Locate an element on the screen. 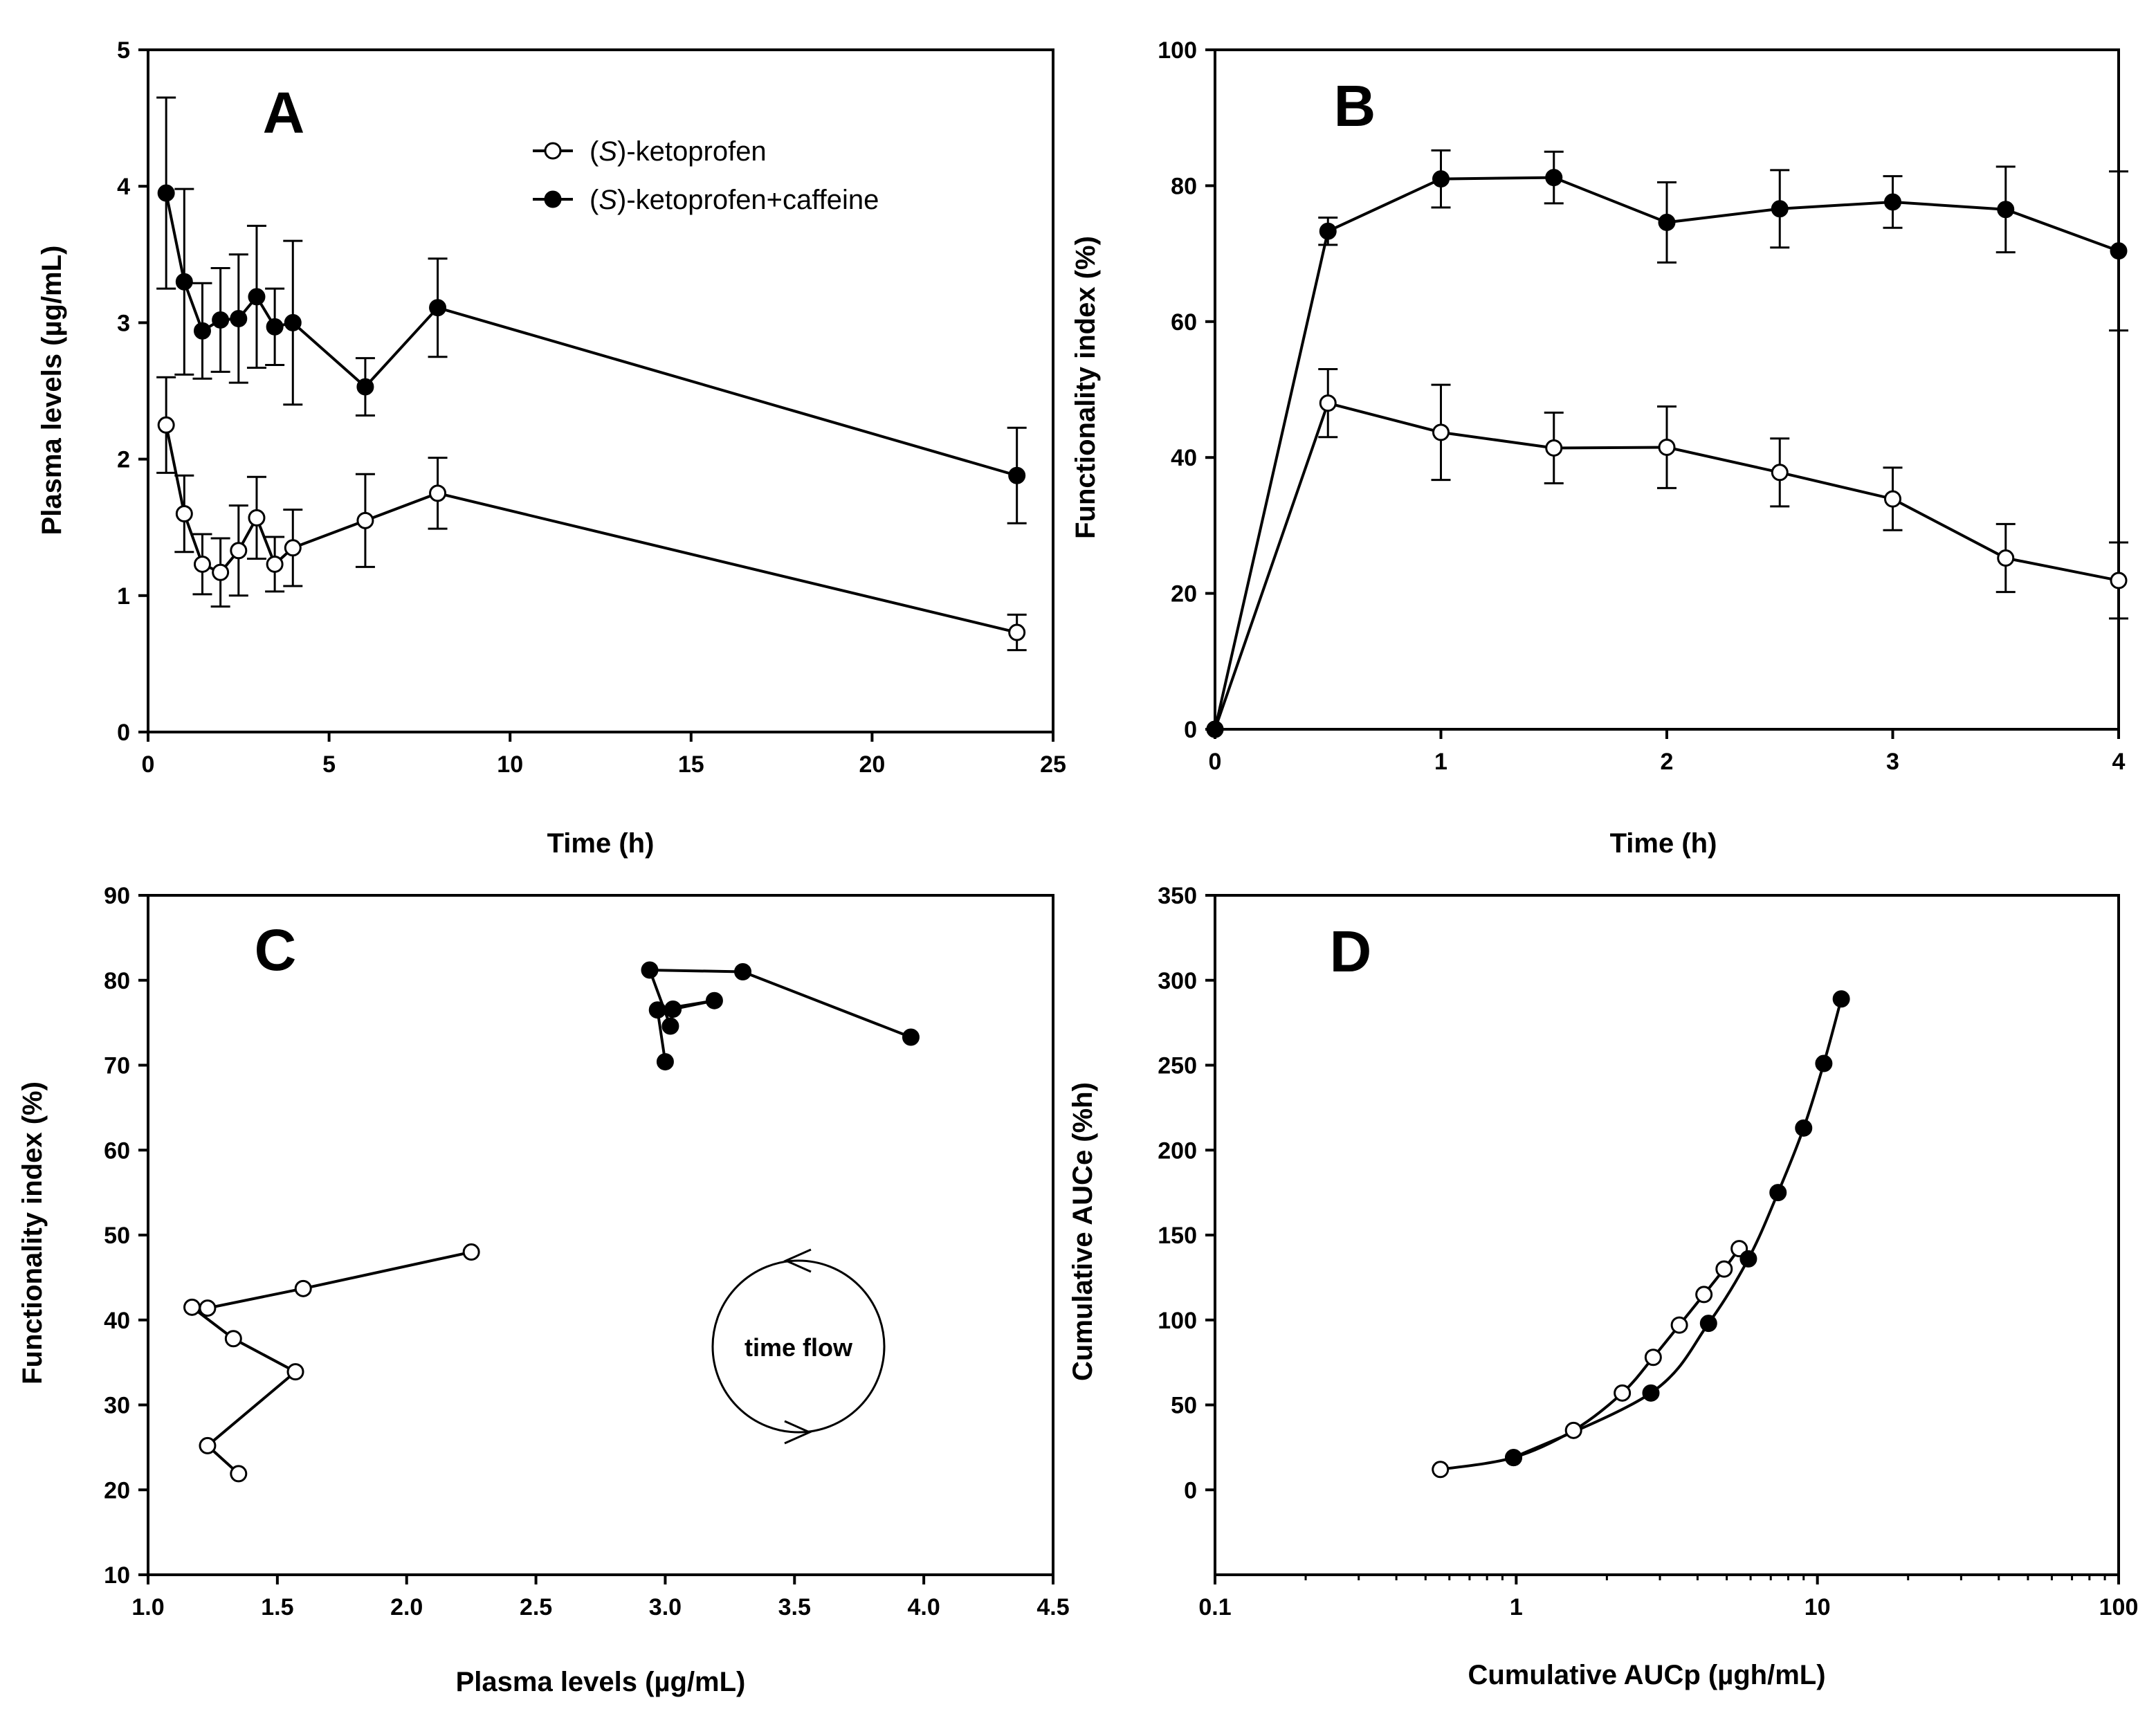 This screenshot has width=2156, height=1718. panel-c-xtick-label: 4.0 is located at coordinates (924, 1607).